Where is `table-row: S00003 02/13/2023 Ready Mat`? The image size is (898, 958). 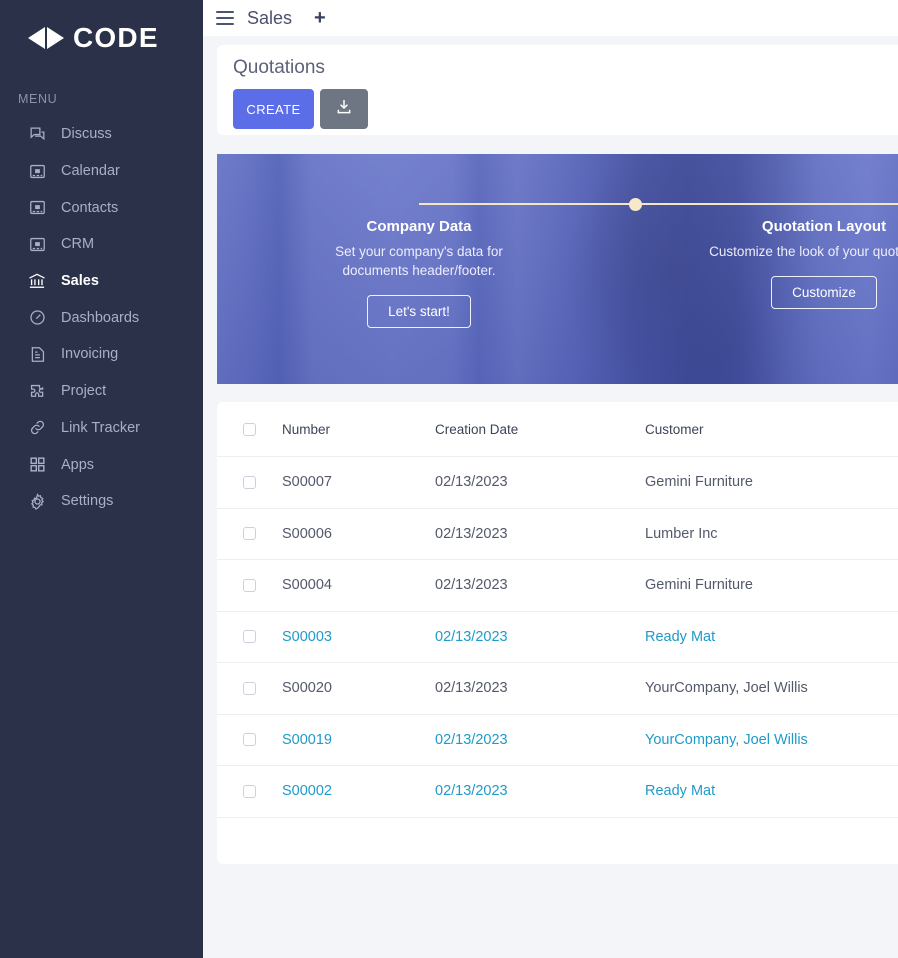 table-row: S00003 02/13/2023 Ready Mat is located at coordinates (557, 637).